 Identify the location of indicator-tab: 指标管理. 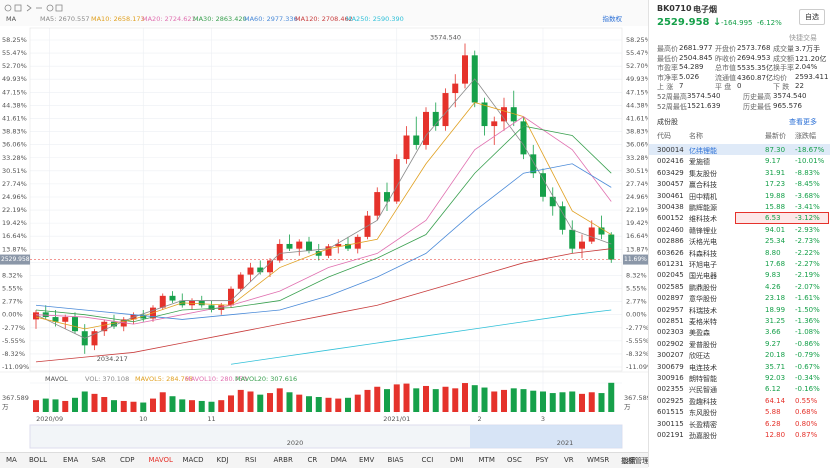
(635, 461).